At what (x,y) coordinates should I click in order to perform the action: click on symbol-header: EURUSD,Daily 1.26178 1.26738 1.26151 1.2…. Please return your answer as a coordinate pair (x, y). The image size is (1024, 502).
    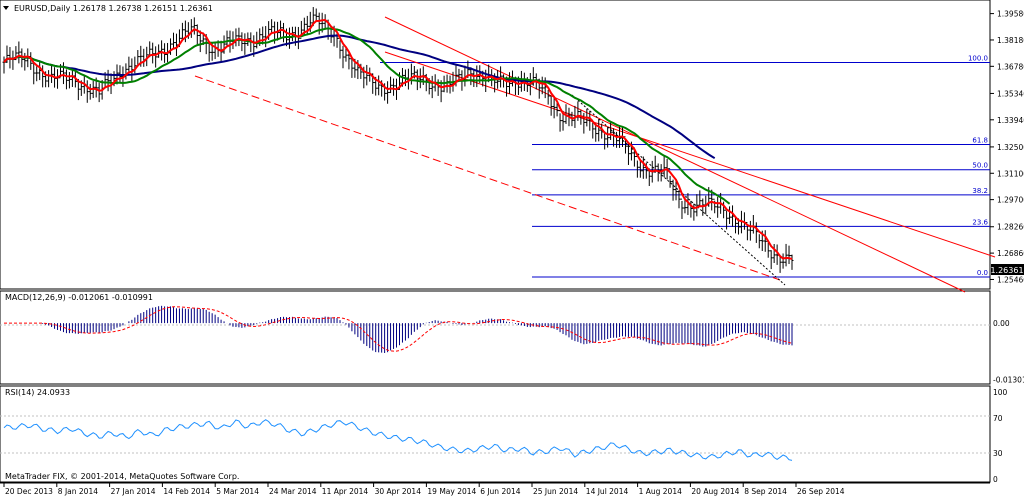
    Looking at the image, I should click on (113, 8).